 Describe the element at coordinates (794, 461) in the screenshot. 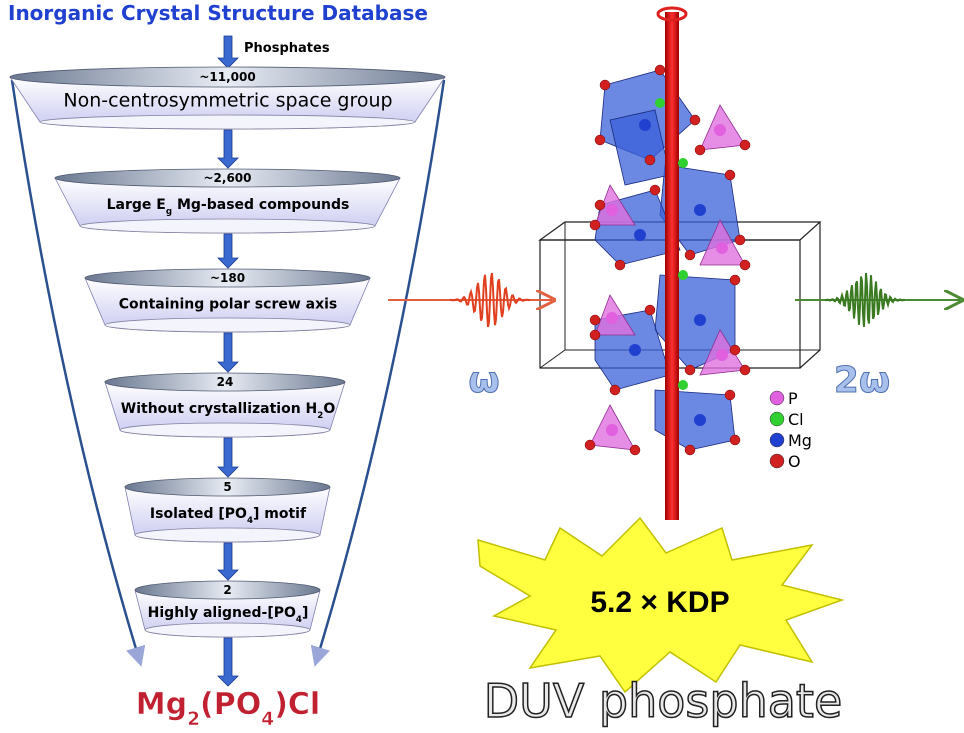

I see `legend-label: O` at that location.